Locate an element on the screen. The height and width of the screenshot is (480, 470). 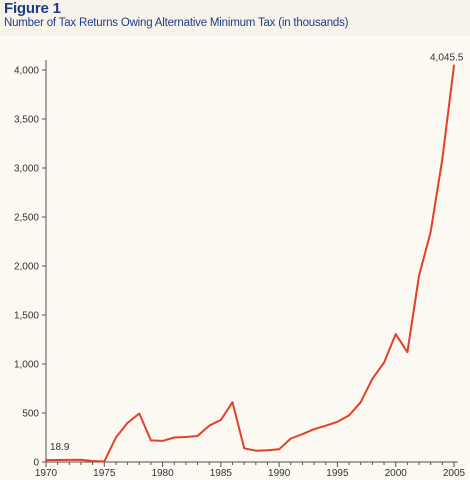
y-tick-label: 1,000 is located at coordinates (26, 365).